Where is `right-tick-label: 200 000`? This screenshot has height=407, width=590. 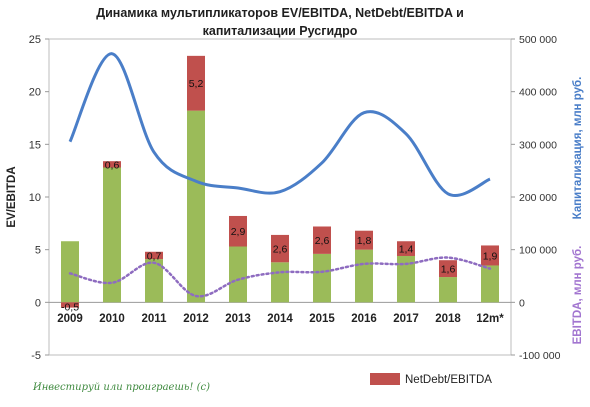 right-tick-label: 200 000 is located at coordinates (538, 198).